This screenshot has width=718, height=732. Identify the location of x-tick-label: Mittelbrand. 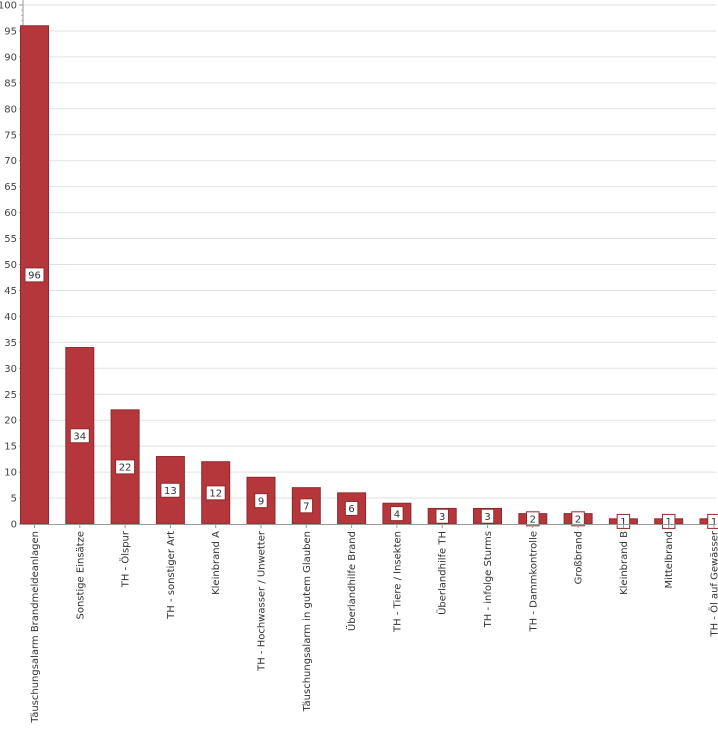
(669, 559).